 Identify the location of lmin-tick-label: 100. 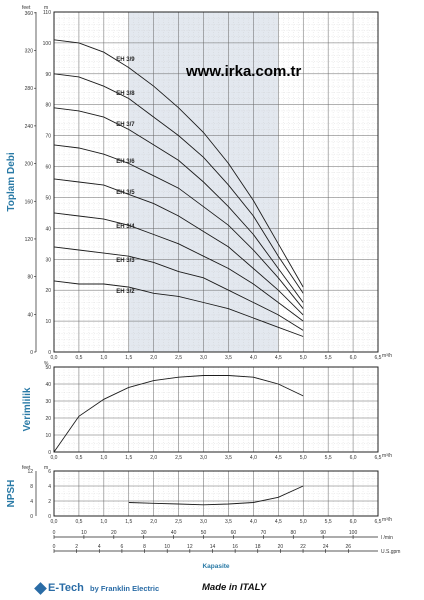
(353, 533).